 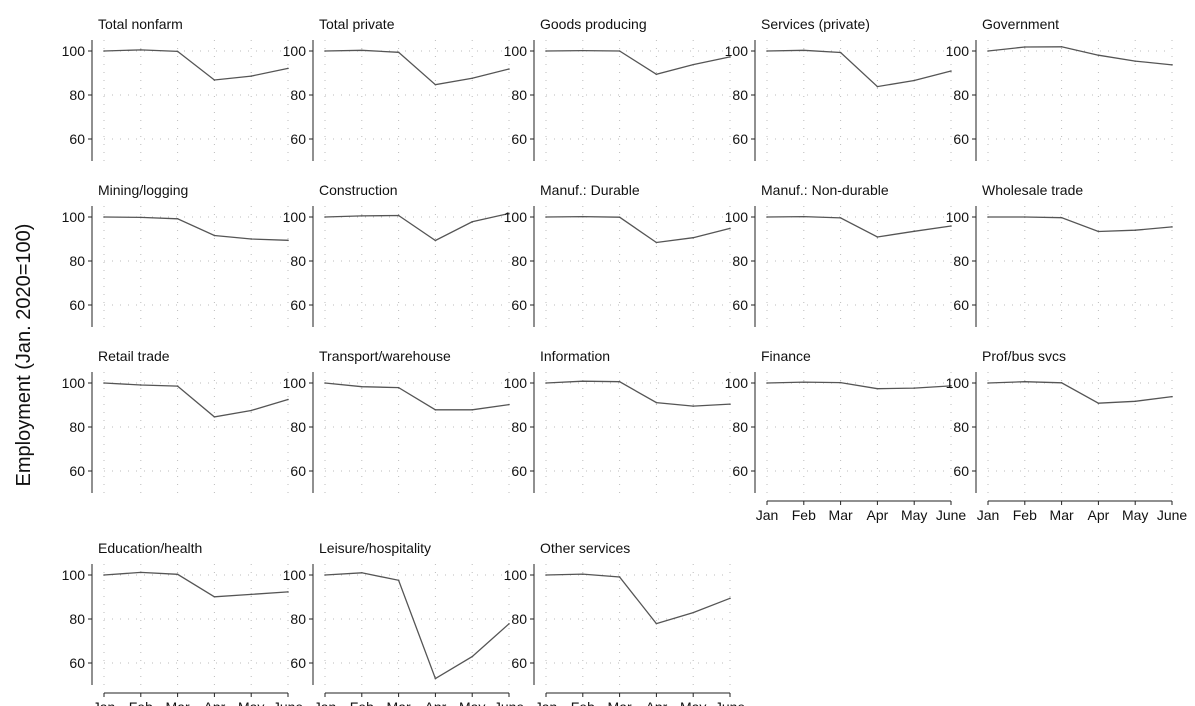 I want to click on panel: Total private 60 80 100, so click(x=396, y=88).